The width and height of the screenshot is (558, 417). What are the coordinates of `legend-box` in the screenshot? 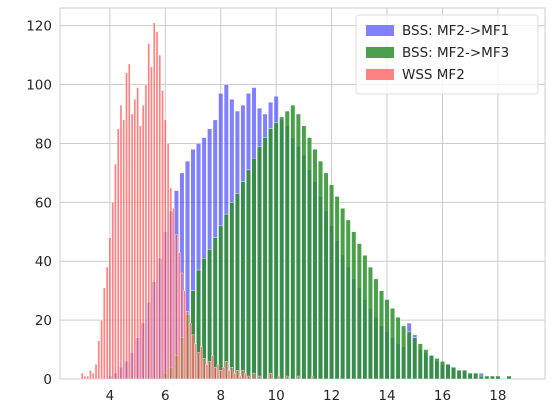 It's located at (447, 54).